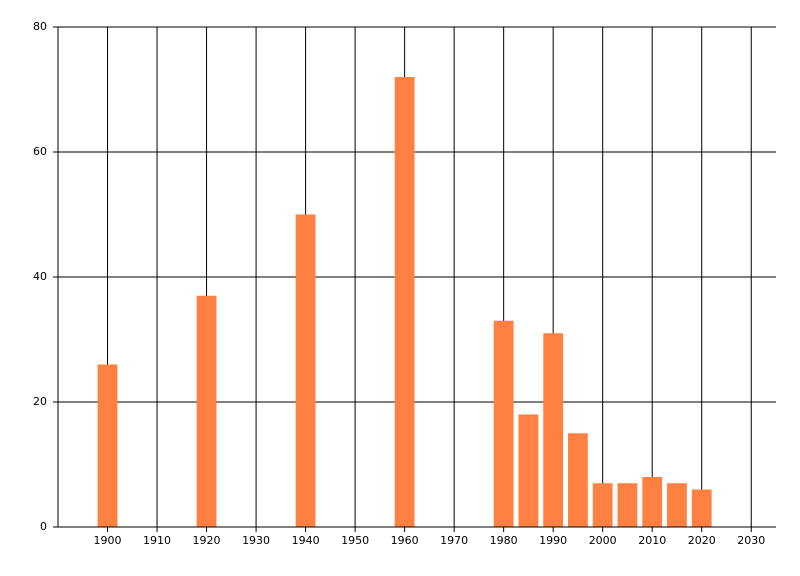  Describe the element at coordinates (454, 540) in the screenshot. I see `x-tick-label: 1970` at that location.